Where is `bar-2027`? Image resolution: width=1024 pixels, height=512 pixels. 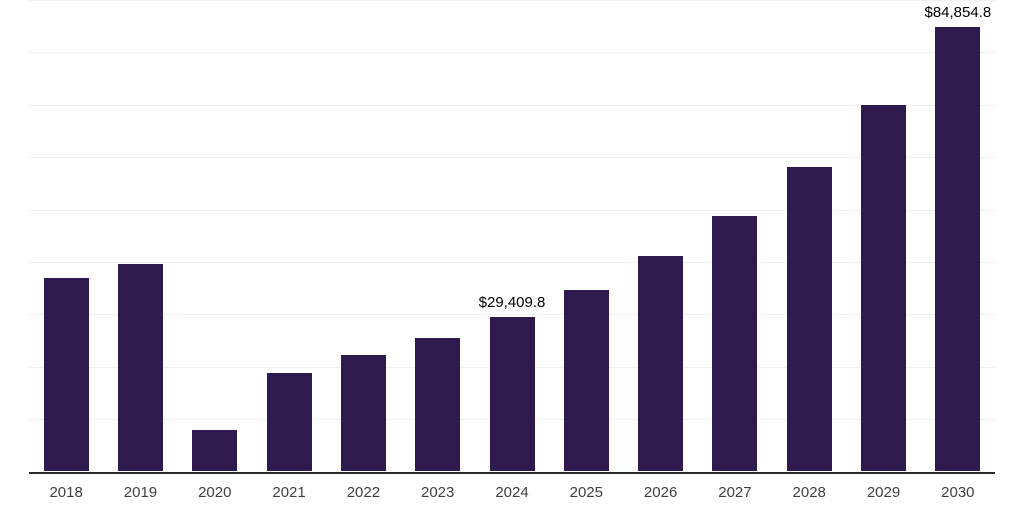 bar-2027 is located at coordinates (735, 343).